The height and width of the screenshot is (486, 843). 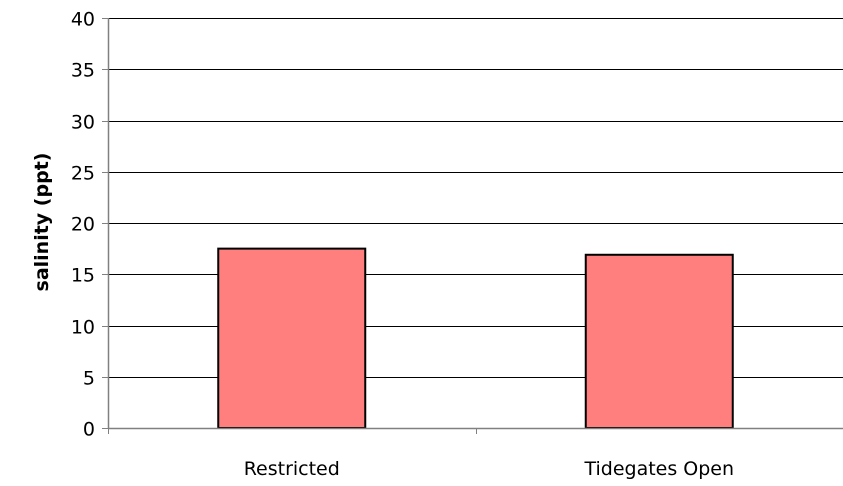 I want to click on y-tick-label-20: 20, so click(x=83, y=225).